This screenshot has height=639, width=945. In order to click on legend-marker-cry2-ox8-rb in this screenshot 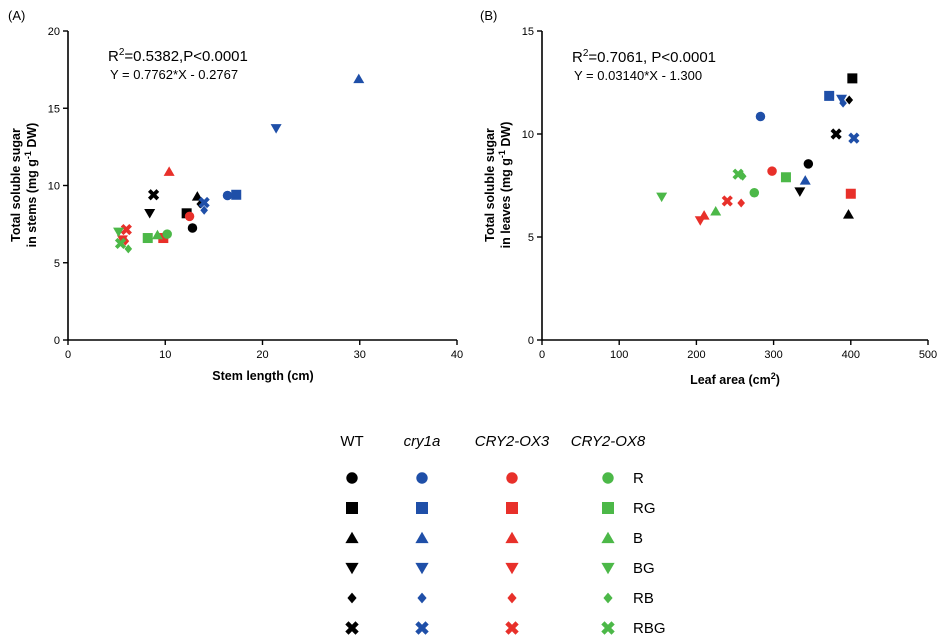, I will do `click(608, 598)`.